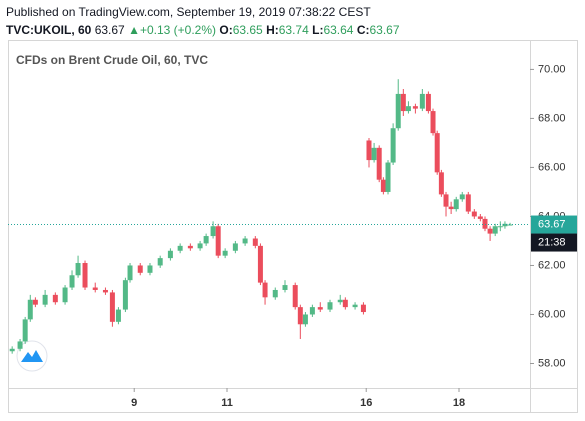  I want to click on change: +0.13 (+0.2%), so click(178, 30).